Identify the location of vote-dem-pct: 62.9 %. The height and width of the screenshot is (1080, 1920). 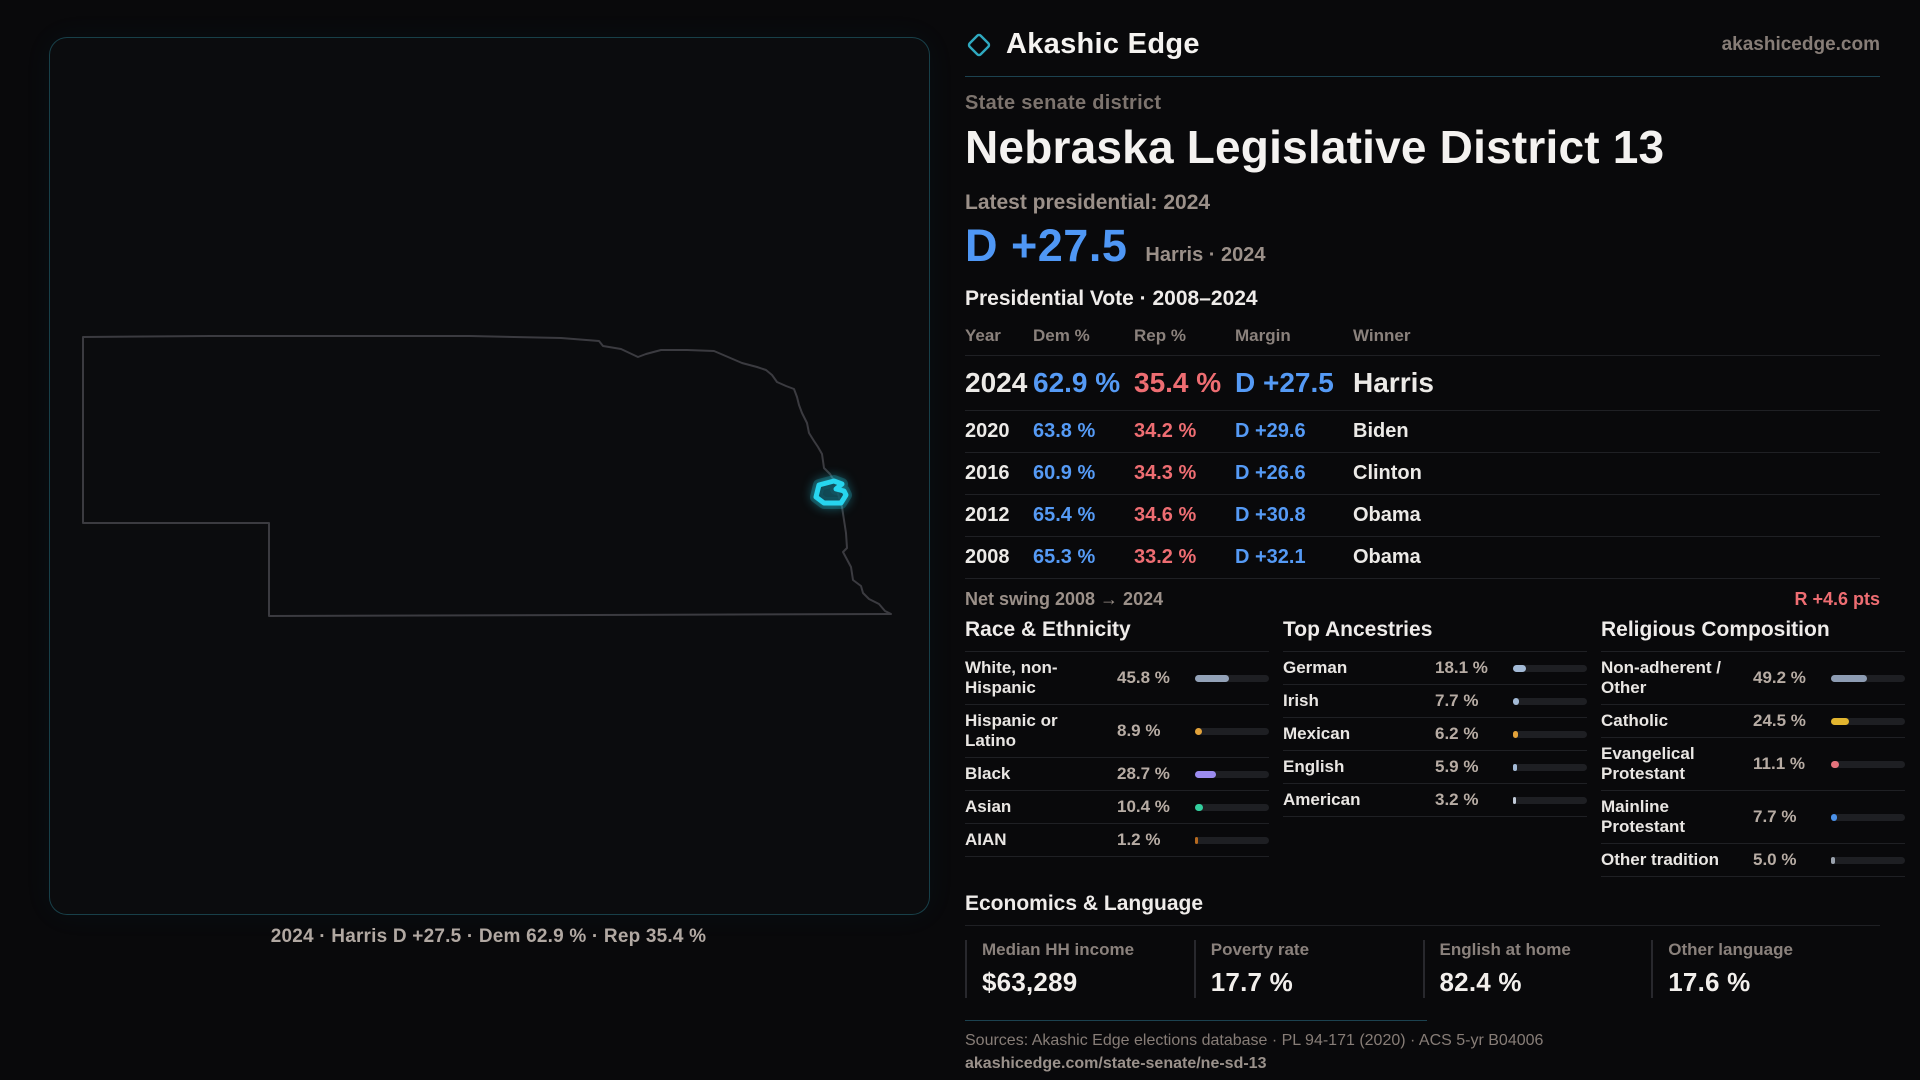
(1077, 382).